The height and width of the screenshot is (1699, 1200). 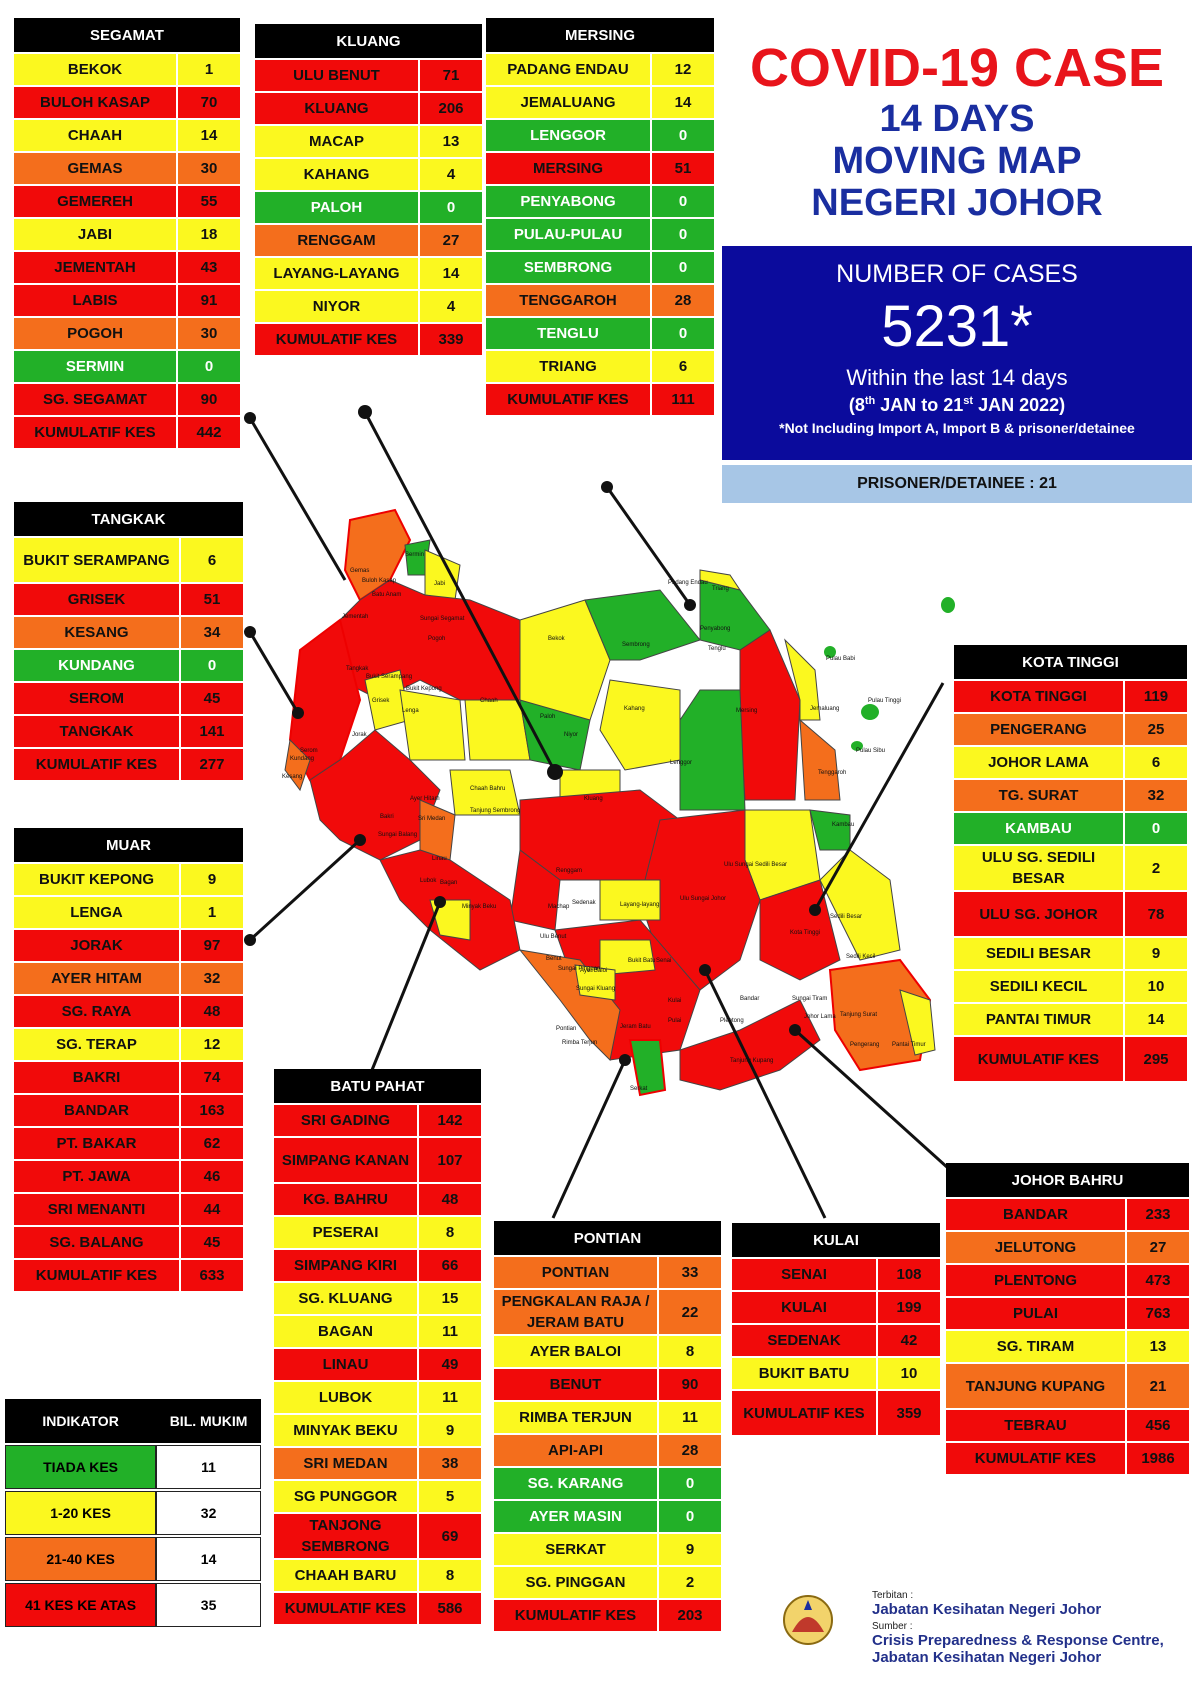 What do you see at coordinates (1070, 696) in the screenshot?
I see `table-row: KOTA TINGGI 119` at bounding box center [1070, 696].